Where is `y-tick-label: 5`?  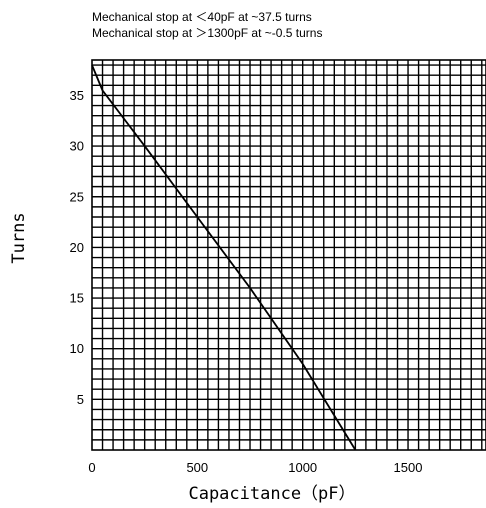 y-tick-label: 5 is located at coordinates (80, 399).